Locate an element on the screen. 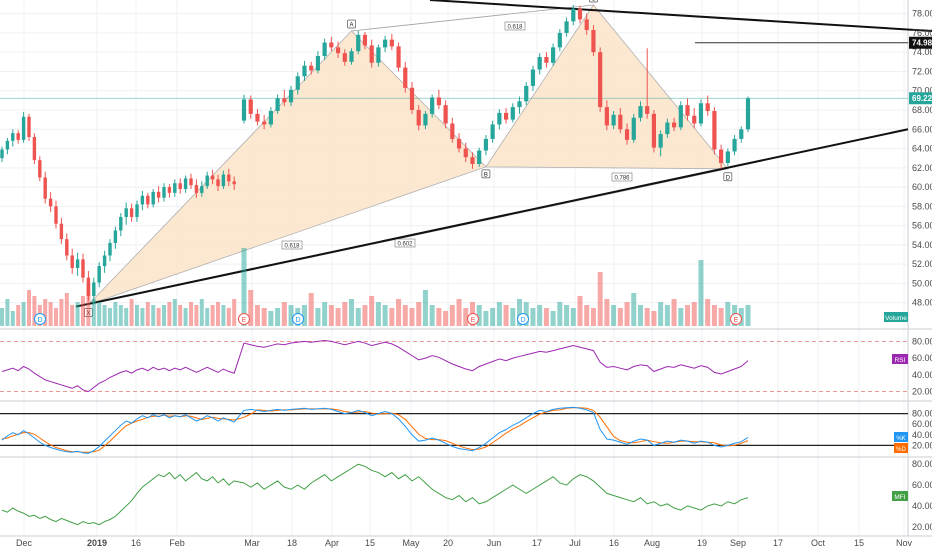 This screenshot has height=555, width=932. time-tick-label: May is located at coordinates (411, 543).